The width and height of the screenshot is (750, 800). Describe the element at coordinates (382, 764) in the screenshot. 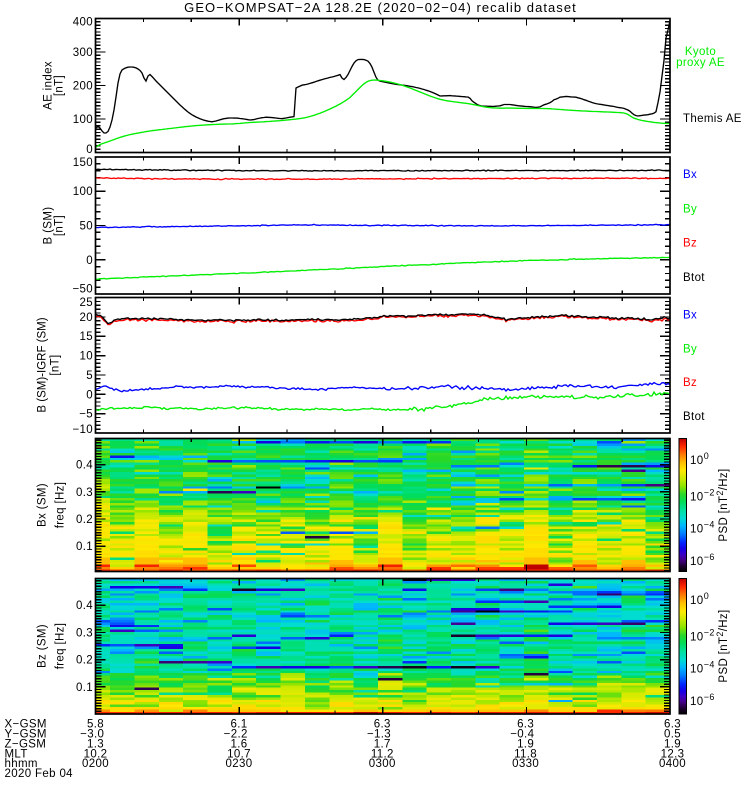

I see `svg-text: 0300` at that location.